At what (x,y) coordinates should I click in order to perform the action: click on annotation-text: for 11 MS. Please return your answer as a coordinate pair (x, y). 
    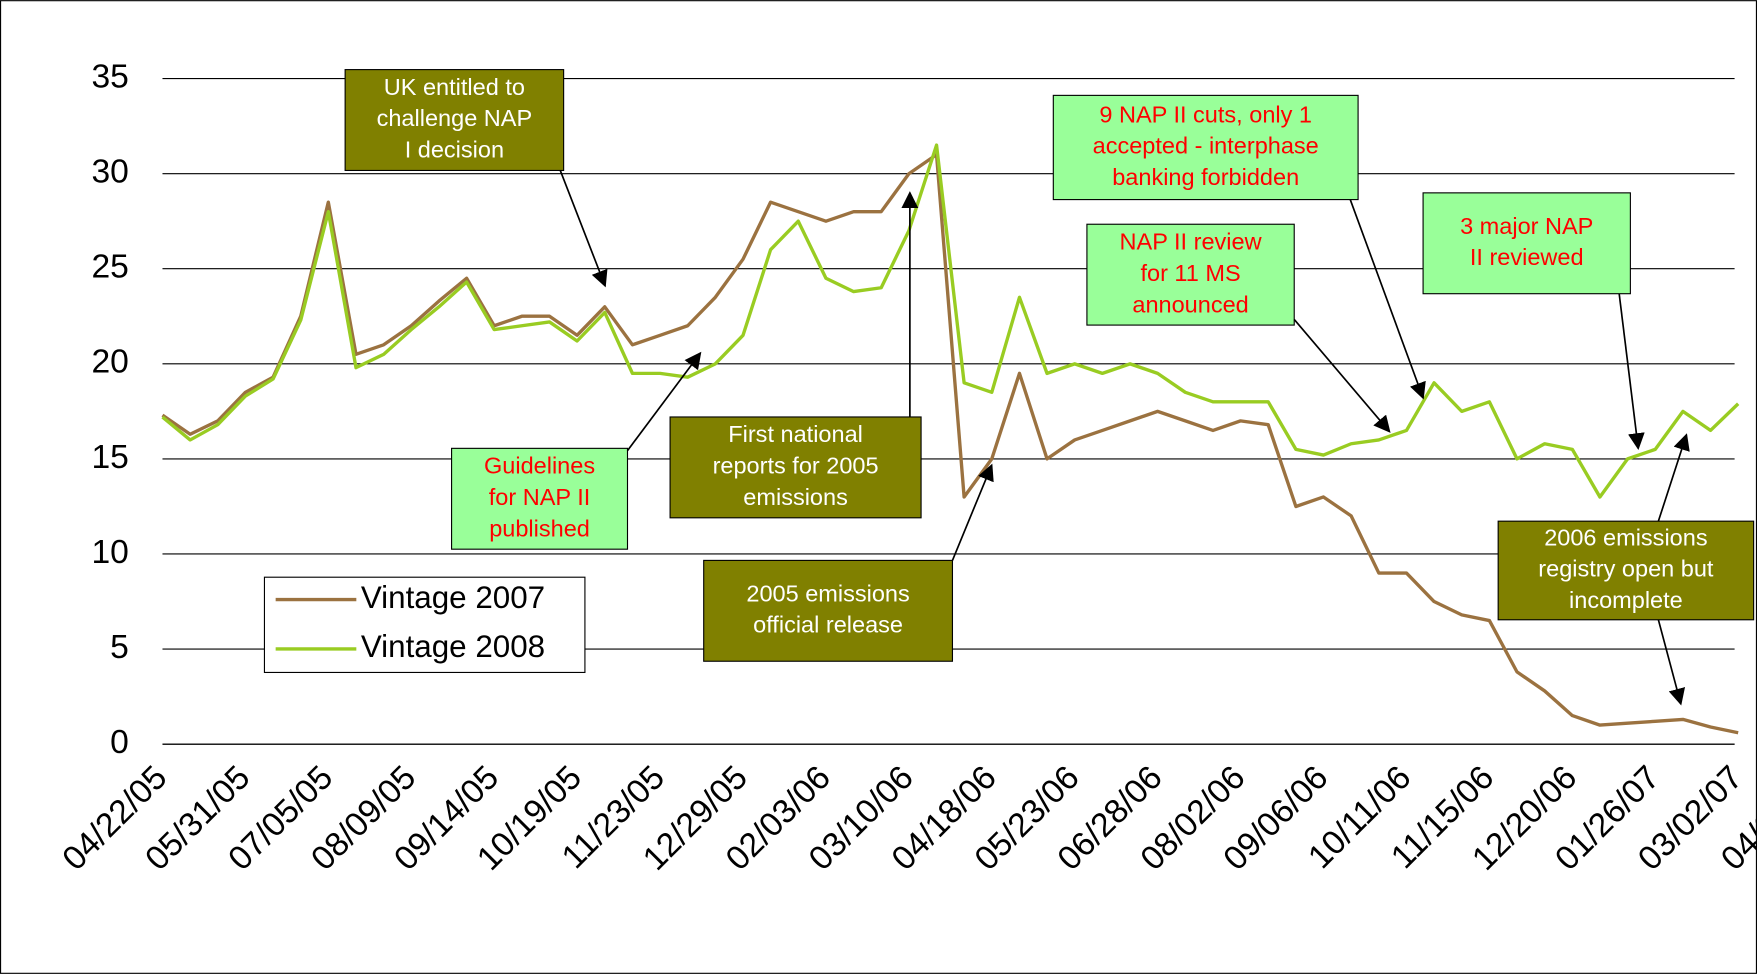
    Looking at the image, I should click on (1190, 273).